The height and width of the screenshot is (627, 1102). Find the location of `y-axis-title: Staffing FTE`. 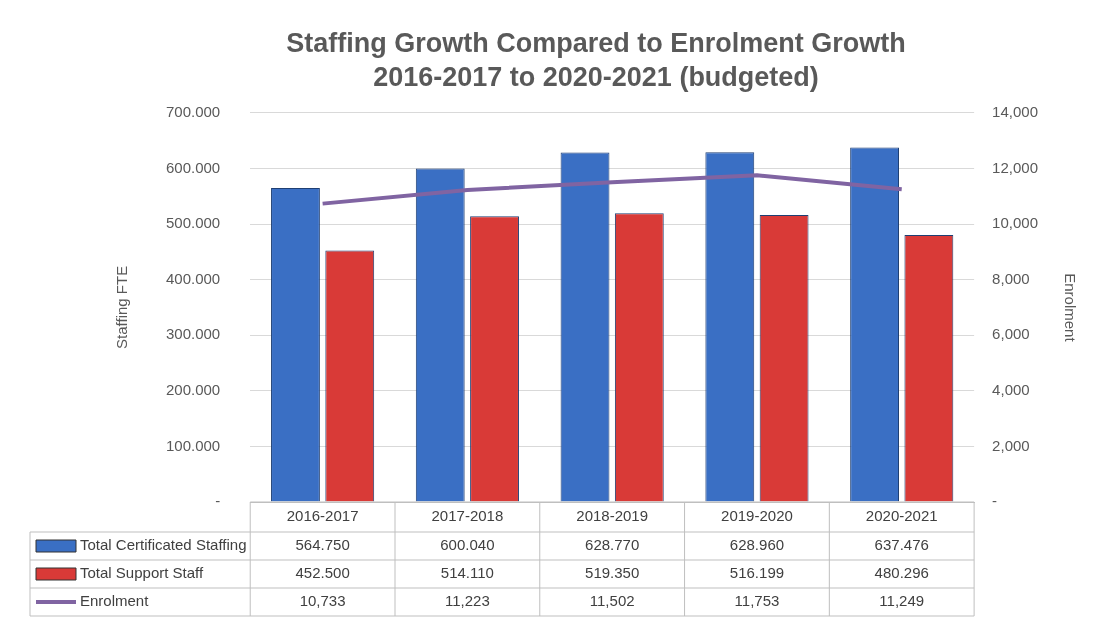

y-axis-title: Staffing FTE is located at coordinates (122, 307).